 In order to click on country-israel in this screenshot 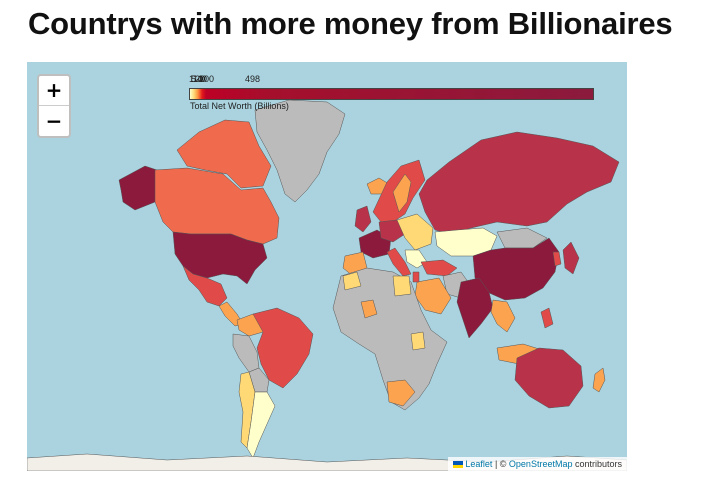, I will do `click(416, 277)`.